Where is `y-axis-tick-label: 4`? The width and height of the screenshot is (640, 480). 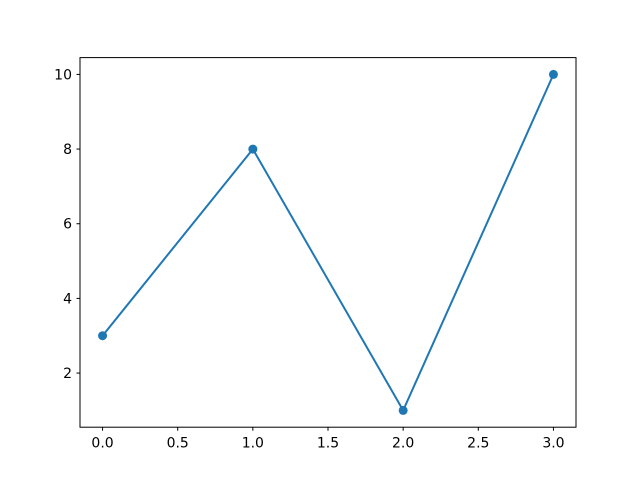
y-axis-tick-label: 4 is located at coordinates (67, 299).